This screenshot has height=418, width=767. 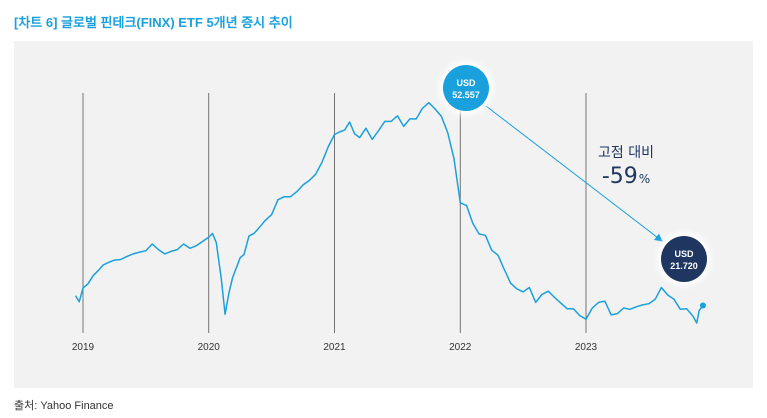 I want to click on drawdown-value: -59, so click(x=620, y=176).